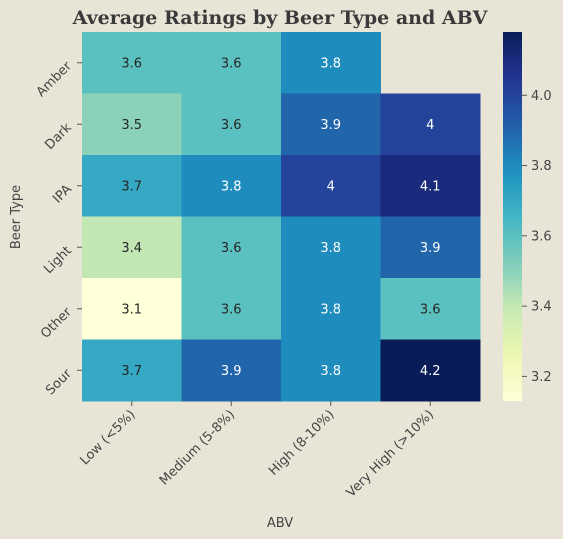 The height and width of the screenshot is (539, 563). I want to click on cell-label-light-high-8-10: 3.8, so click(330, 248).